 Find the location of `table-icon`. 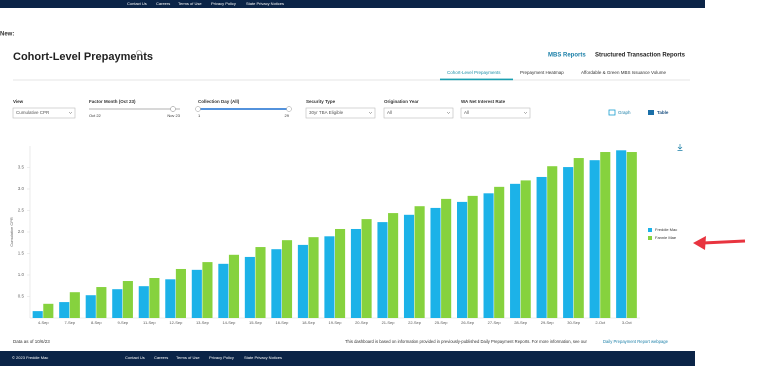

table-icon is located at coordinates (651, 112).